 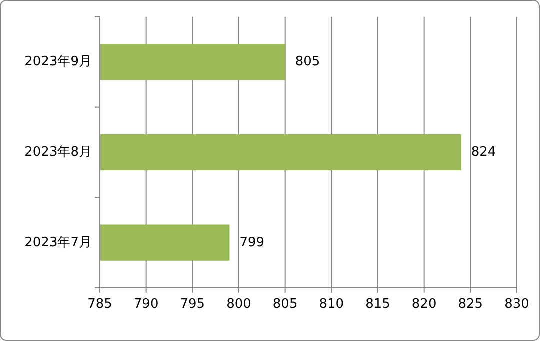 I want to click on data-label: 805, so click(x=307, y=62).